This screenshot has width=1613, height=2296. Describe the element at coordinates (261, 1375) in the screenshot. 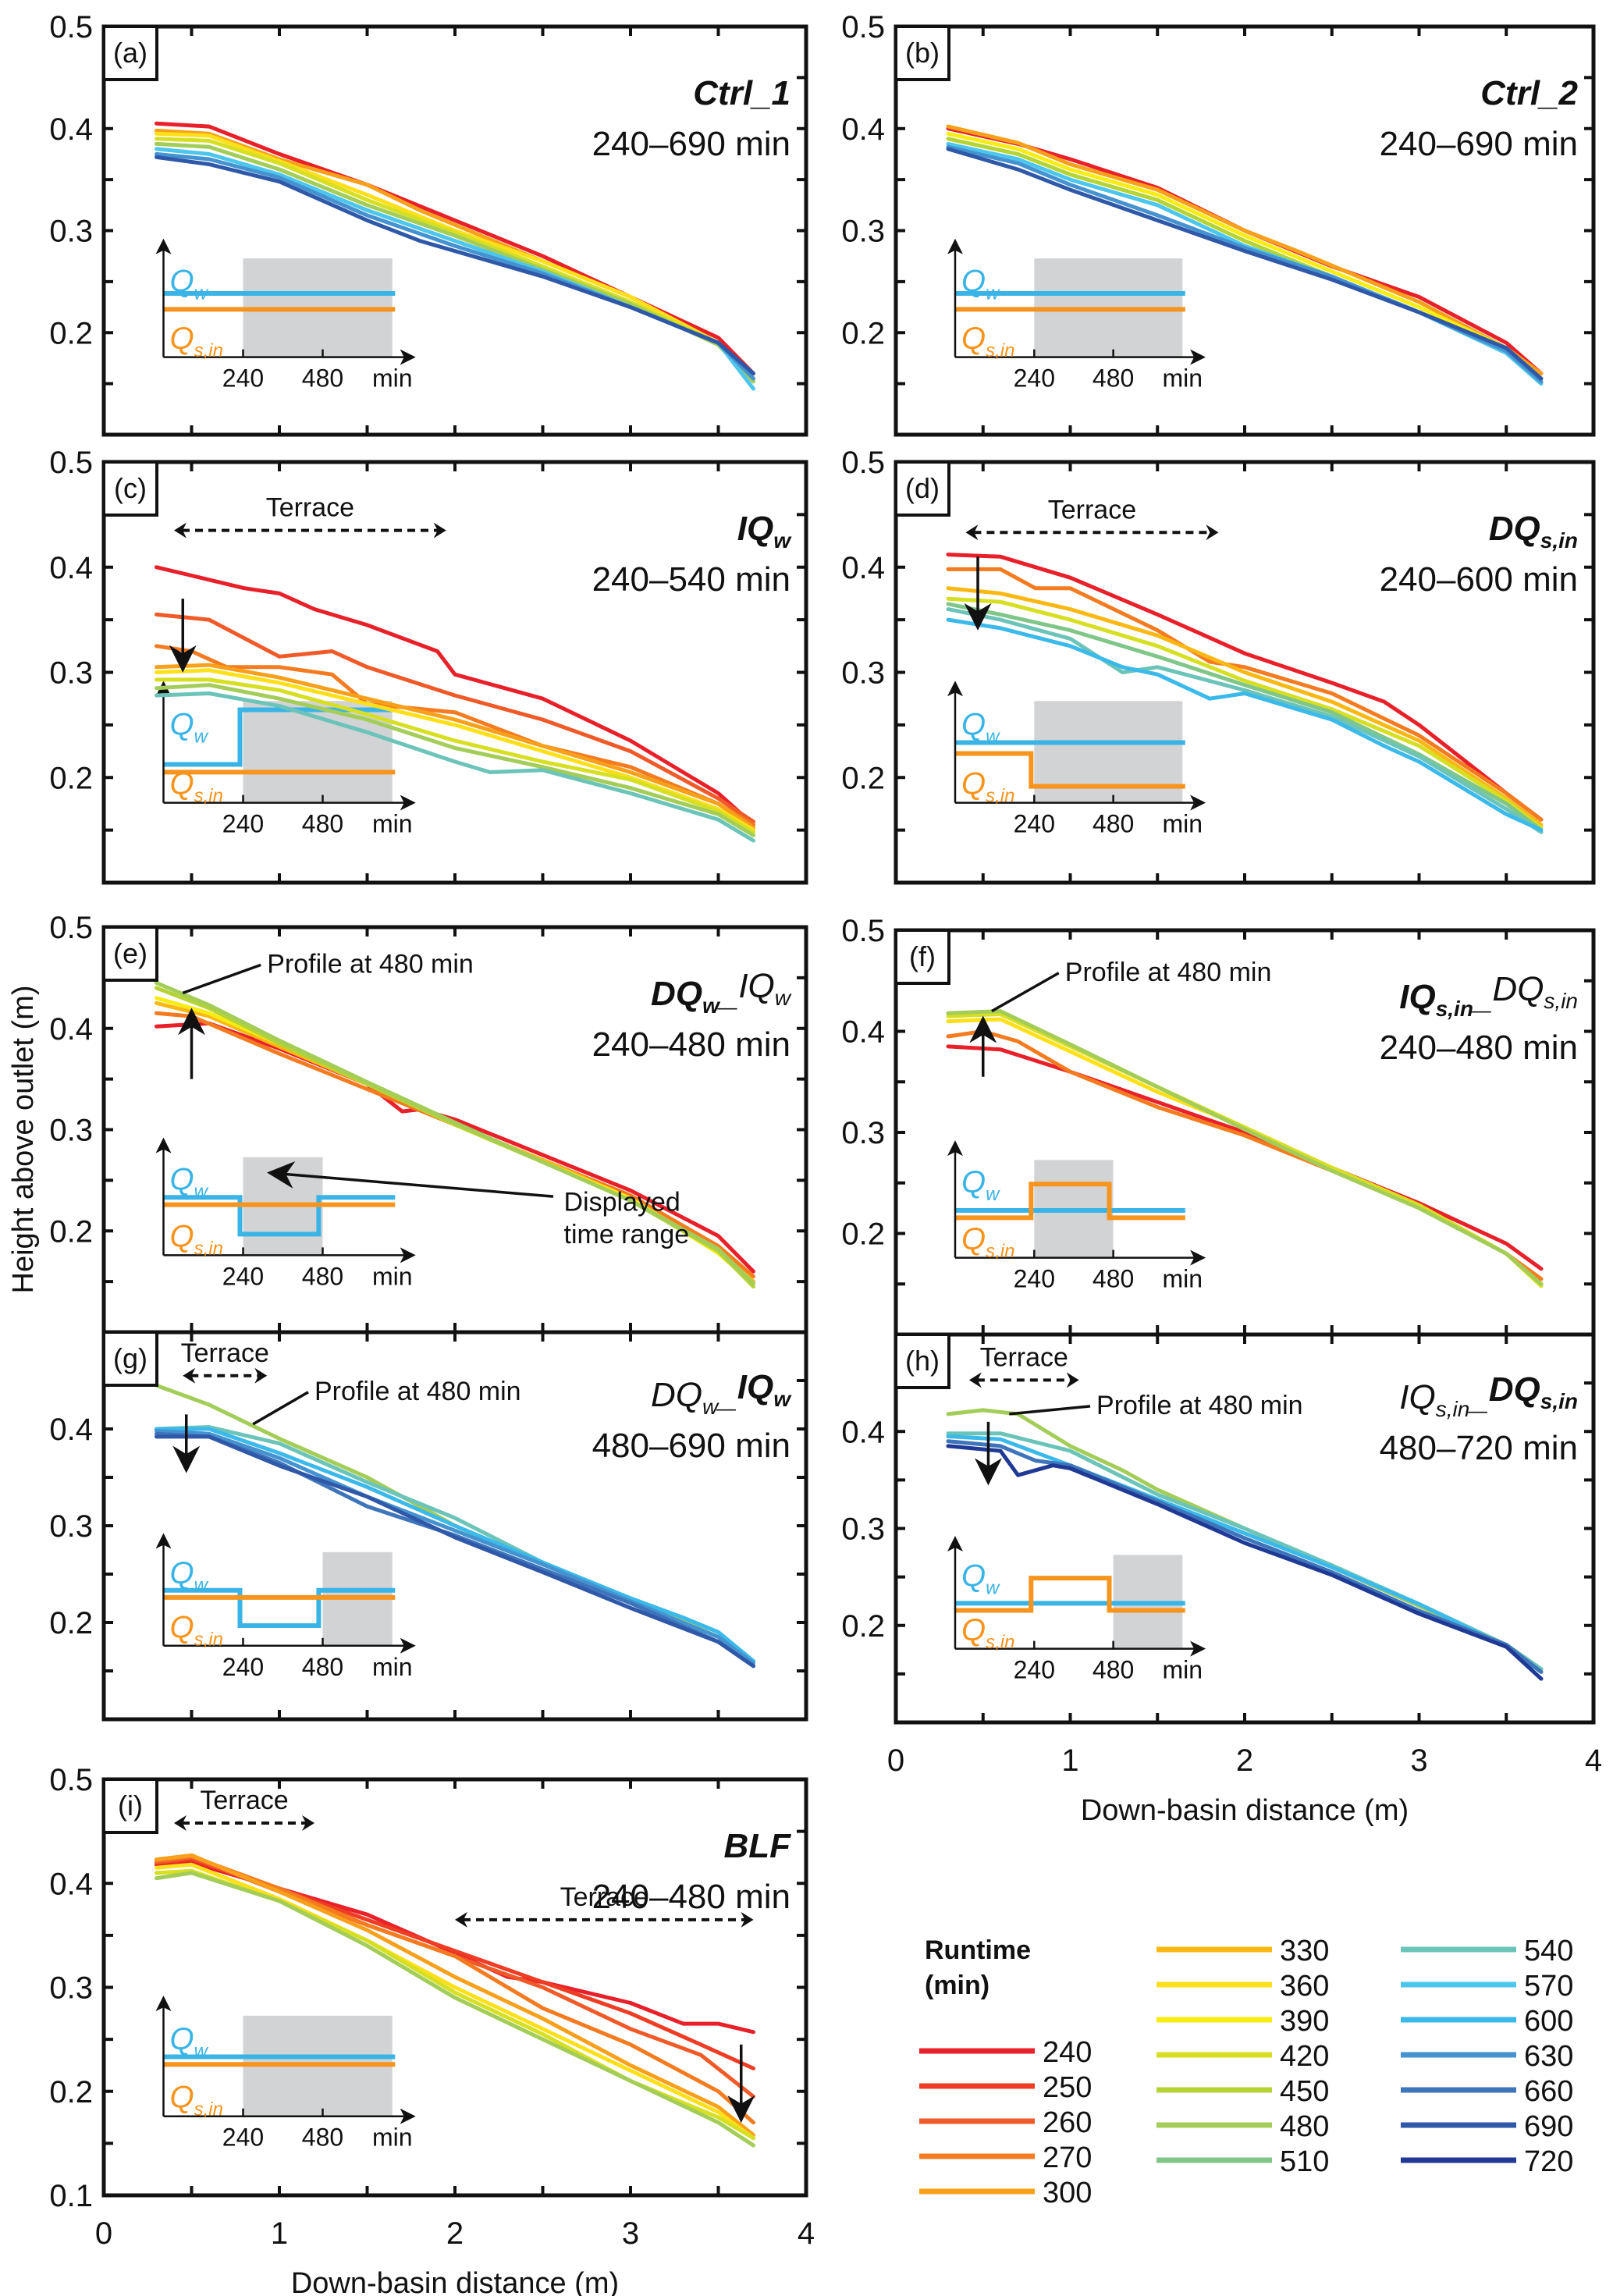

I see `terrace-arrowhead-right` at that location.